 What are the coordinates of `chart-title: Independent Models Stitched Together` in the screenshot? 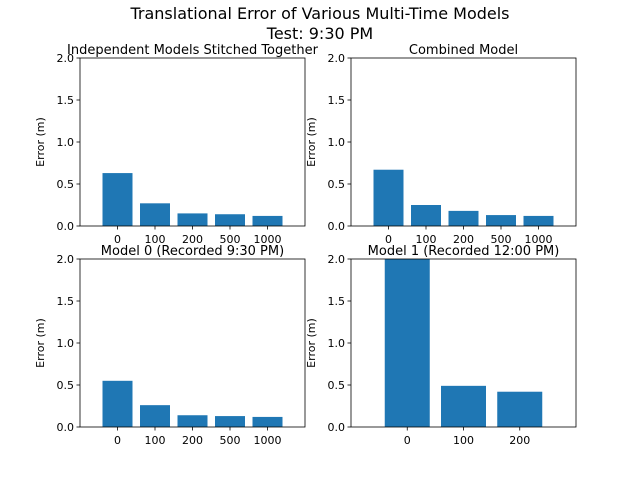 It's located at (193, 50).